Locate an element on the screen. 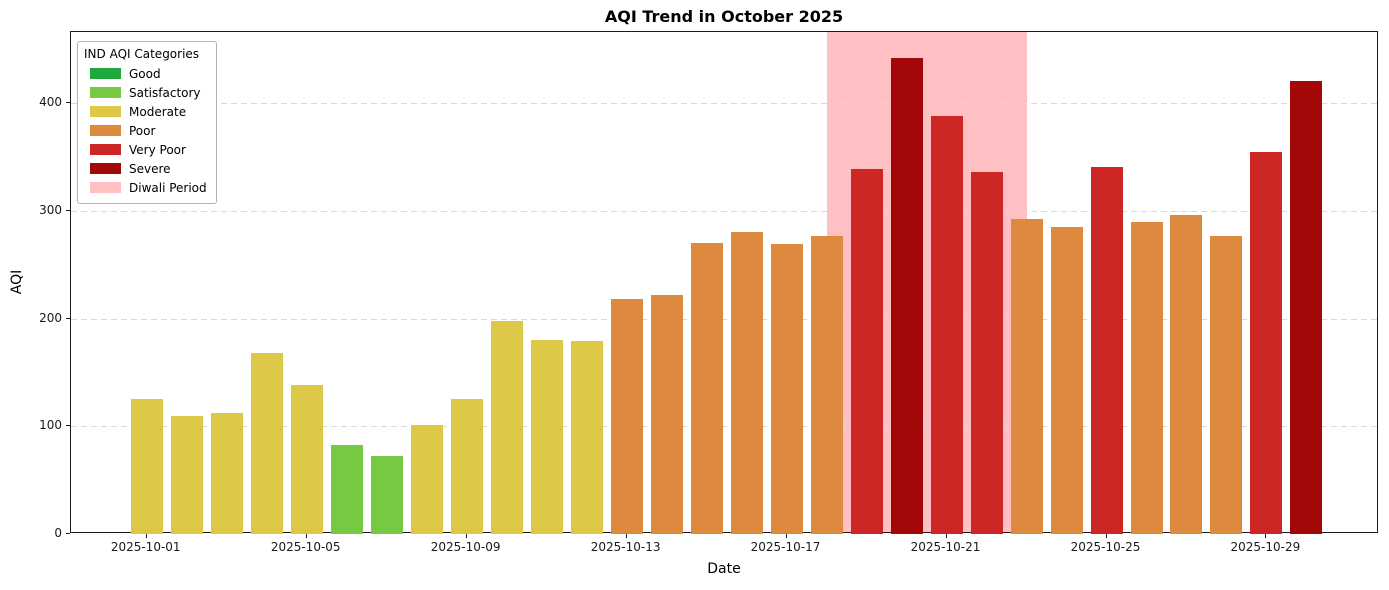 The width and height of the screenshot is (1389, 590). x-tick-label-2025-10-13: 2025-10-13 is located at coordinates (625, 547).